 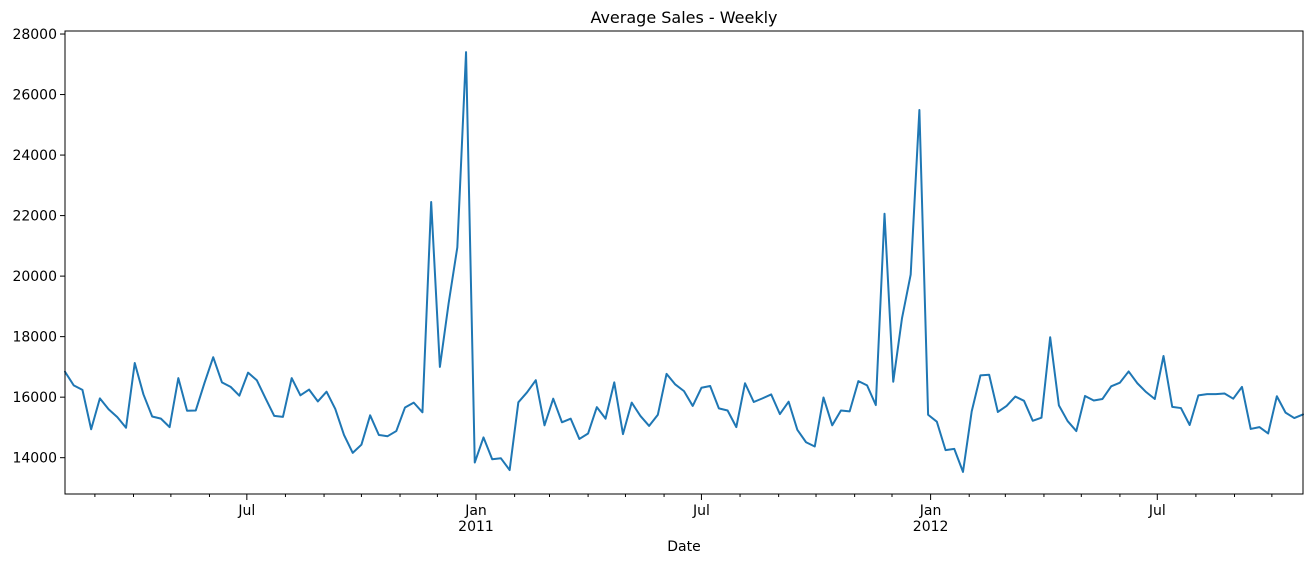 What do you see at coordinates (38, 247) in the screenshot?
I see `y-axis: 14000 16000 18000 20000 22000 24000 26000 28000` at bounding box center [38, 247].